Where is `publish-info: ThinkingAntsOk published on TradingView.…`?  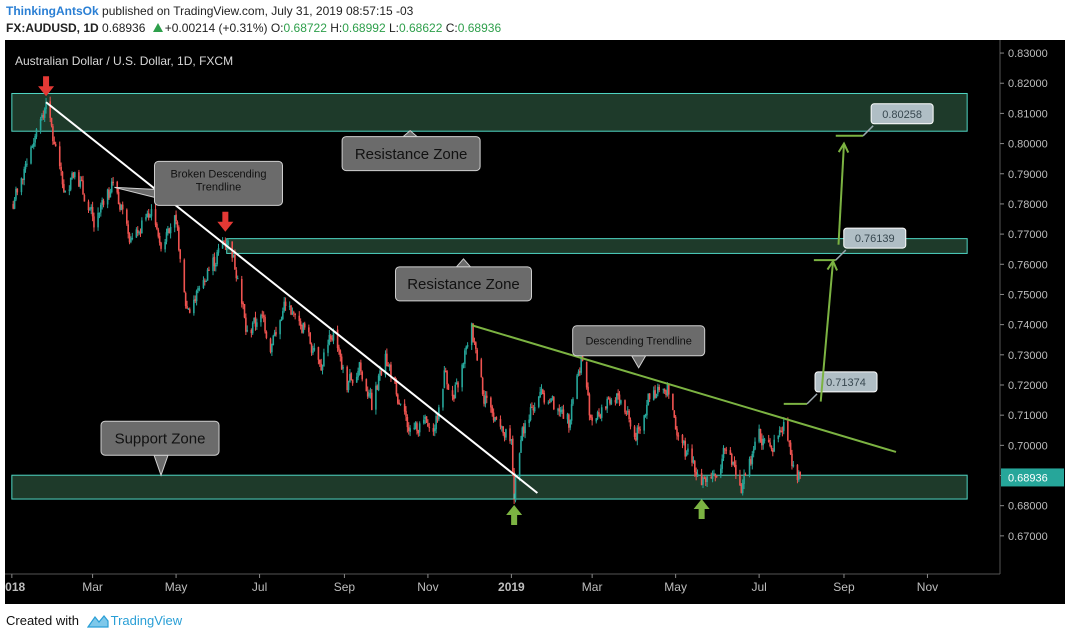
publish-info: ThinkingAntsOk published on TradingView.… is located at coordinates (209, 11).